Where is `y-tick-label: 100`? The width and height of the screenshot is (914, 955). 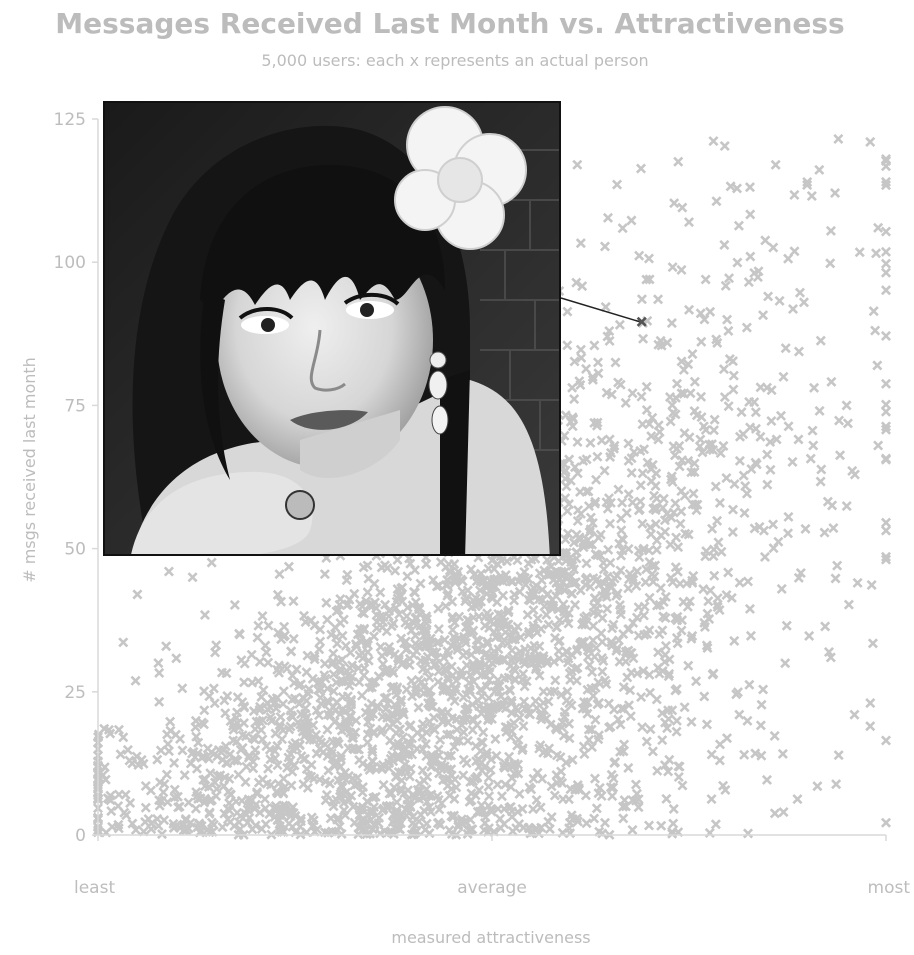
y-tick-label: 100 is located at coordinates (70, 263).